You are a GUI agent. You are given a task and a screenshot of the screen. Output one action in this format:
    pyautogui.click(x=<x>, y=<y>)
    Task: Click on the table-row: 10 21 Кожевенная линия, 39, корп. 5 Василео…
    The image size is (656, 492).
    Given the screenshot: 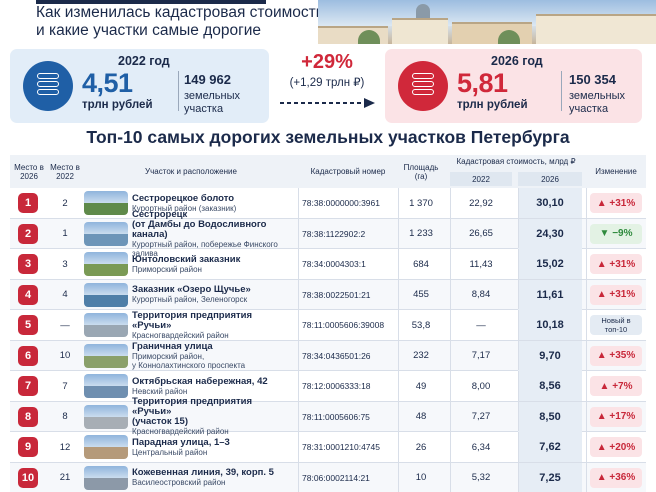 What is the action you would take?
    pyautogui.click(x=328, y=477)
    